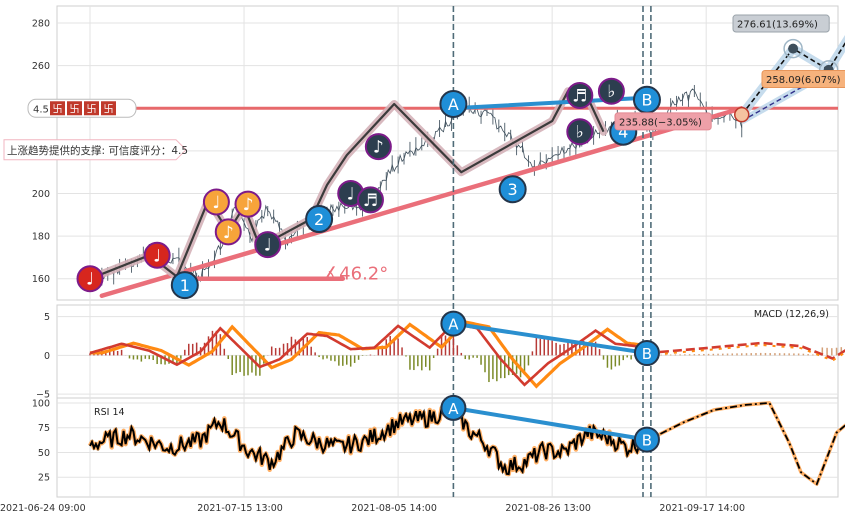 The image size is (845, 524). Describe the element at coordinates (47, 356) in the screenshot. I see `y-tick-label: 0` at that location.